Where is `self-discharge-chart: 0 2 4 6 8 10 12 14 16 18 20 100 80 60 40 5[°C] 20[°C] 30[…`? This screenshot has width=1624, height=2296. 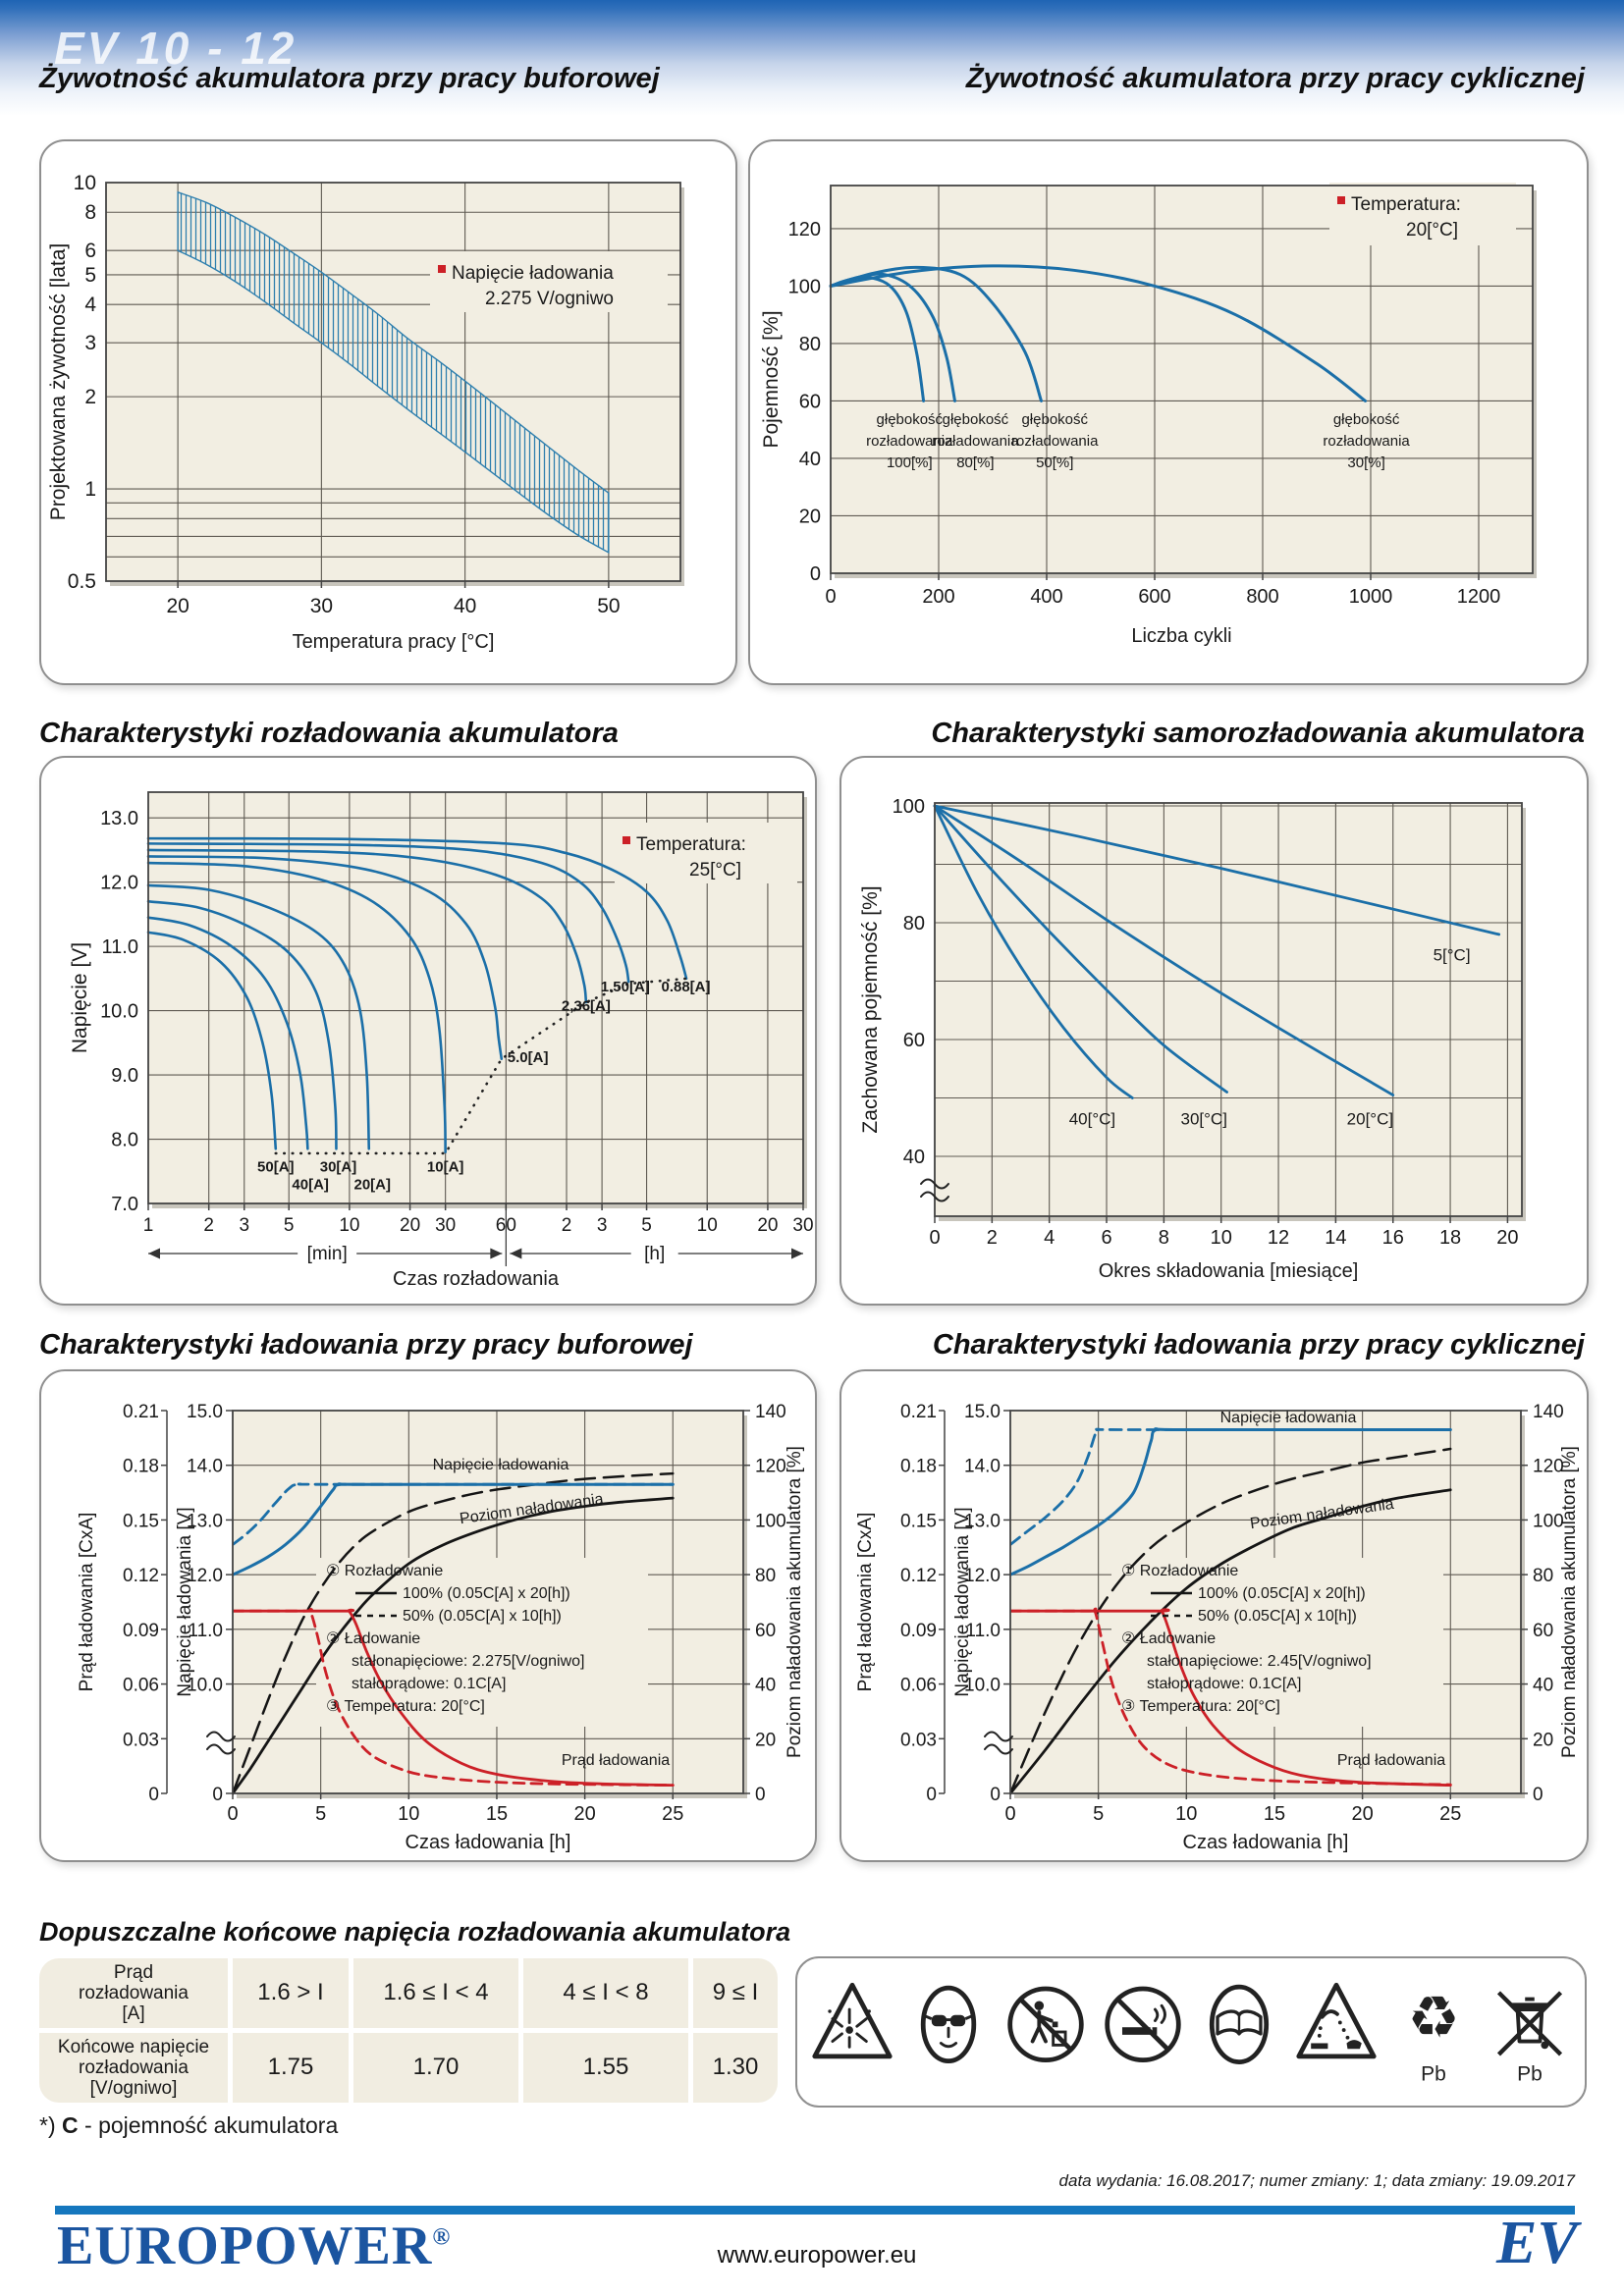 self-discharge-chart: 0 2 4 6 8 10 12 14 16 18 20 100 80 60 40 5[°C] 20[°C] 30[… is located at coordinates (1192, 1039).